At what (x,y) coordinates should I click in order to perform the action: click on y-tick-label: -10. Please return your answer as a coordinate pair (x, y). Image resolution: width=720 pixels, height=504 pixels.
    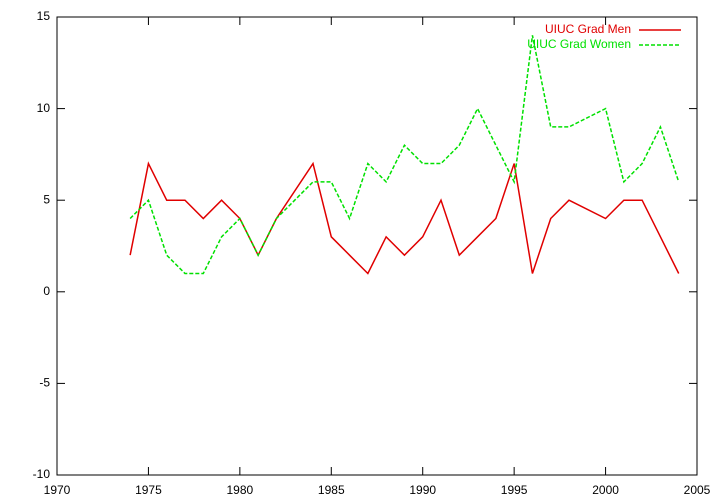
    Looking at the image, I should click on (42, 474).